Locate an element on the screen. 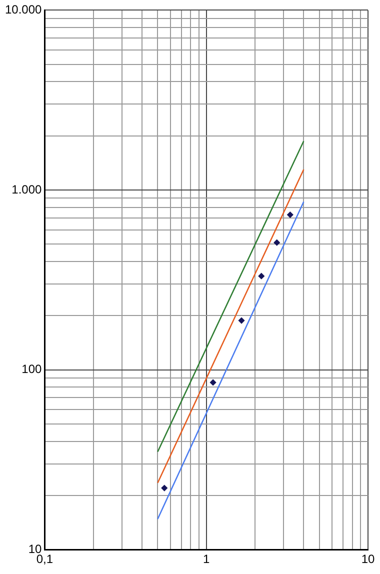 Image resolution: width=380 pixels, height=574 pixels. x-tick-label: 10 is located at coordinates (368, 559).